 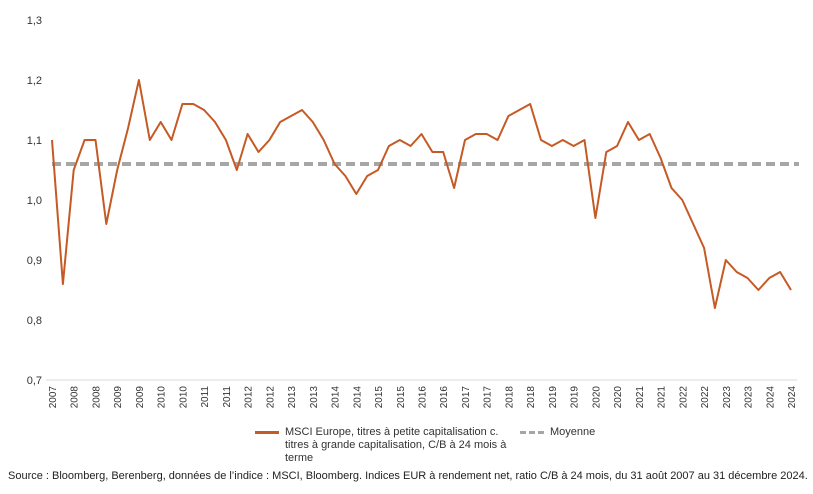 I want to click on x-tick-label: 2007, so click(x=53, y=397).